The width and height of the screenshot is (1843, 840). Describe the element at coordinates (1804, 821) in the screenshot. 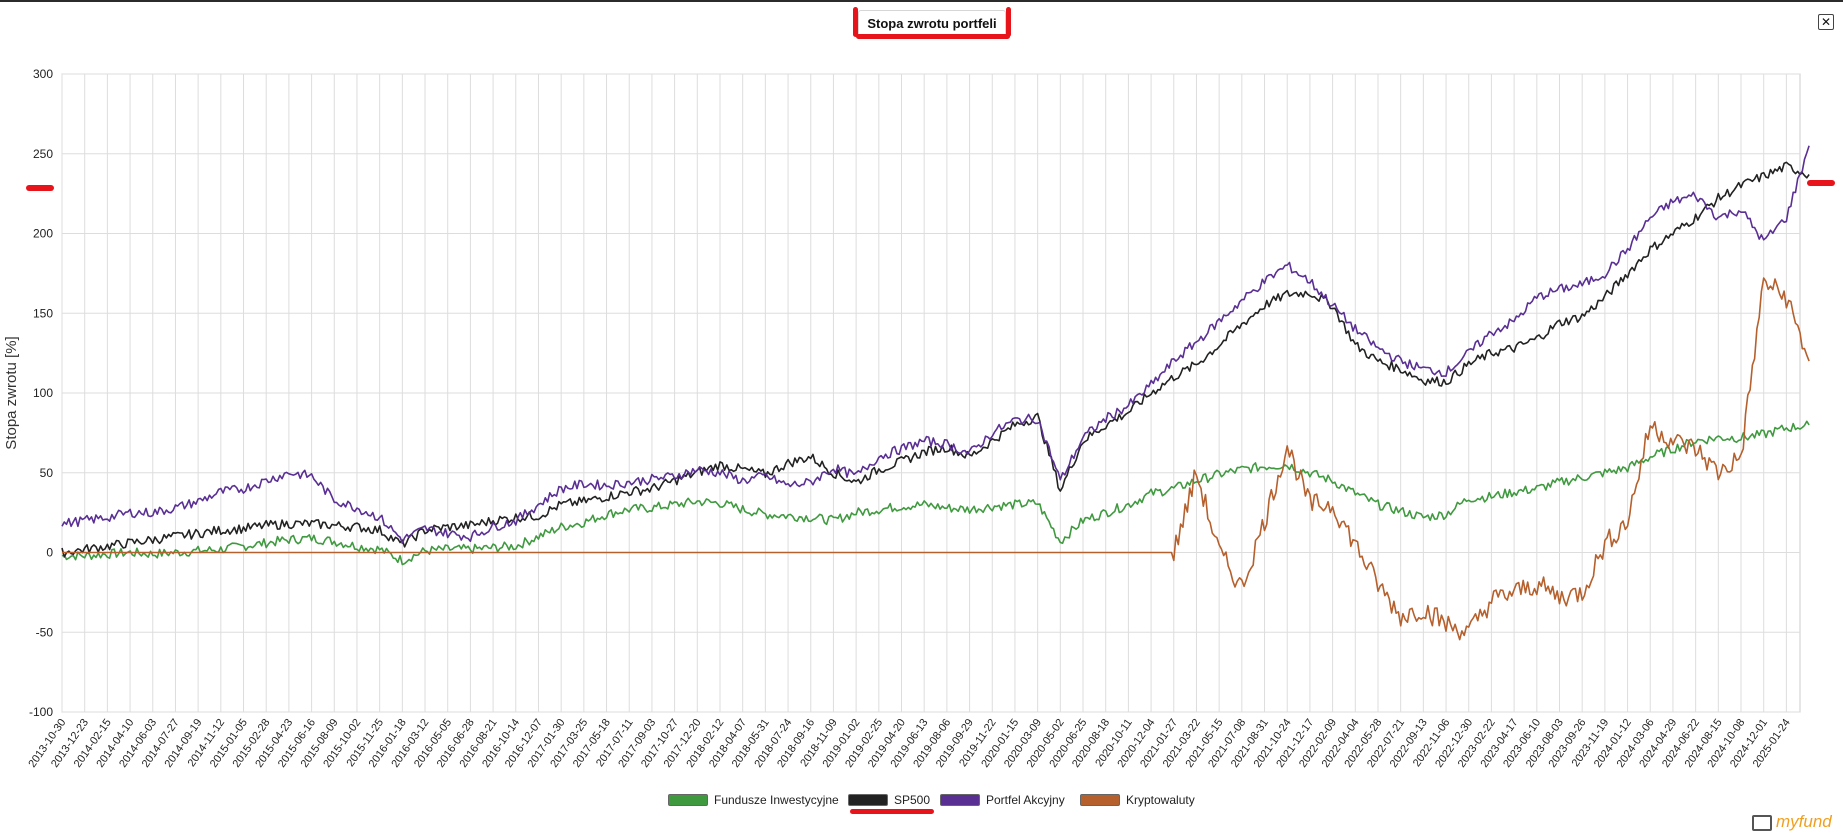

I see `logo-text: myfund` at that location.